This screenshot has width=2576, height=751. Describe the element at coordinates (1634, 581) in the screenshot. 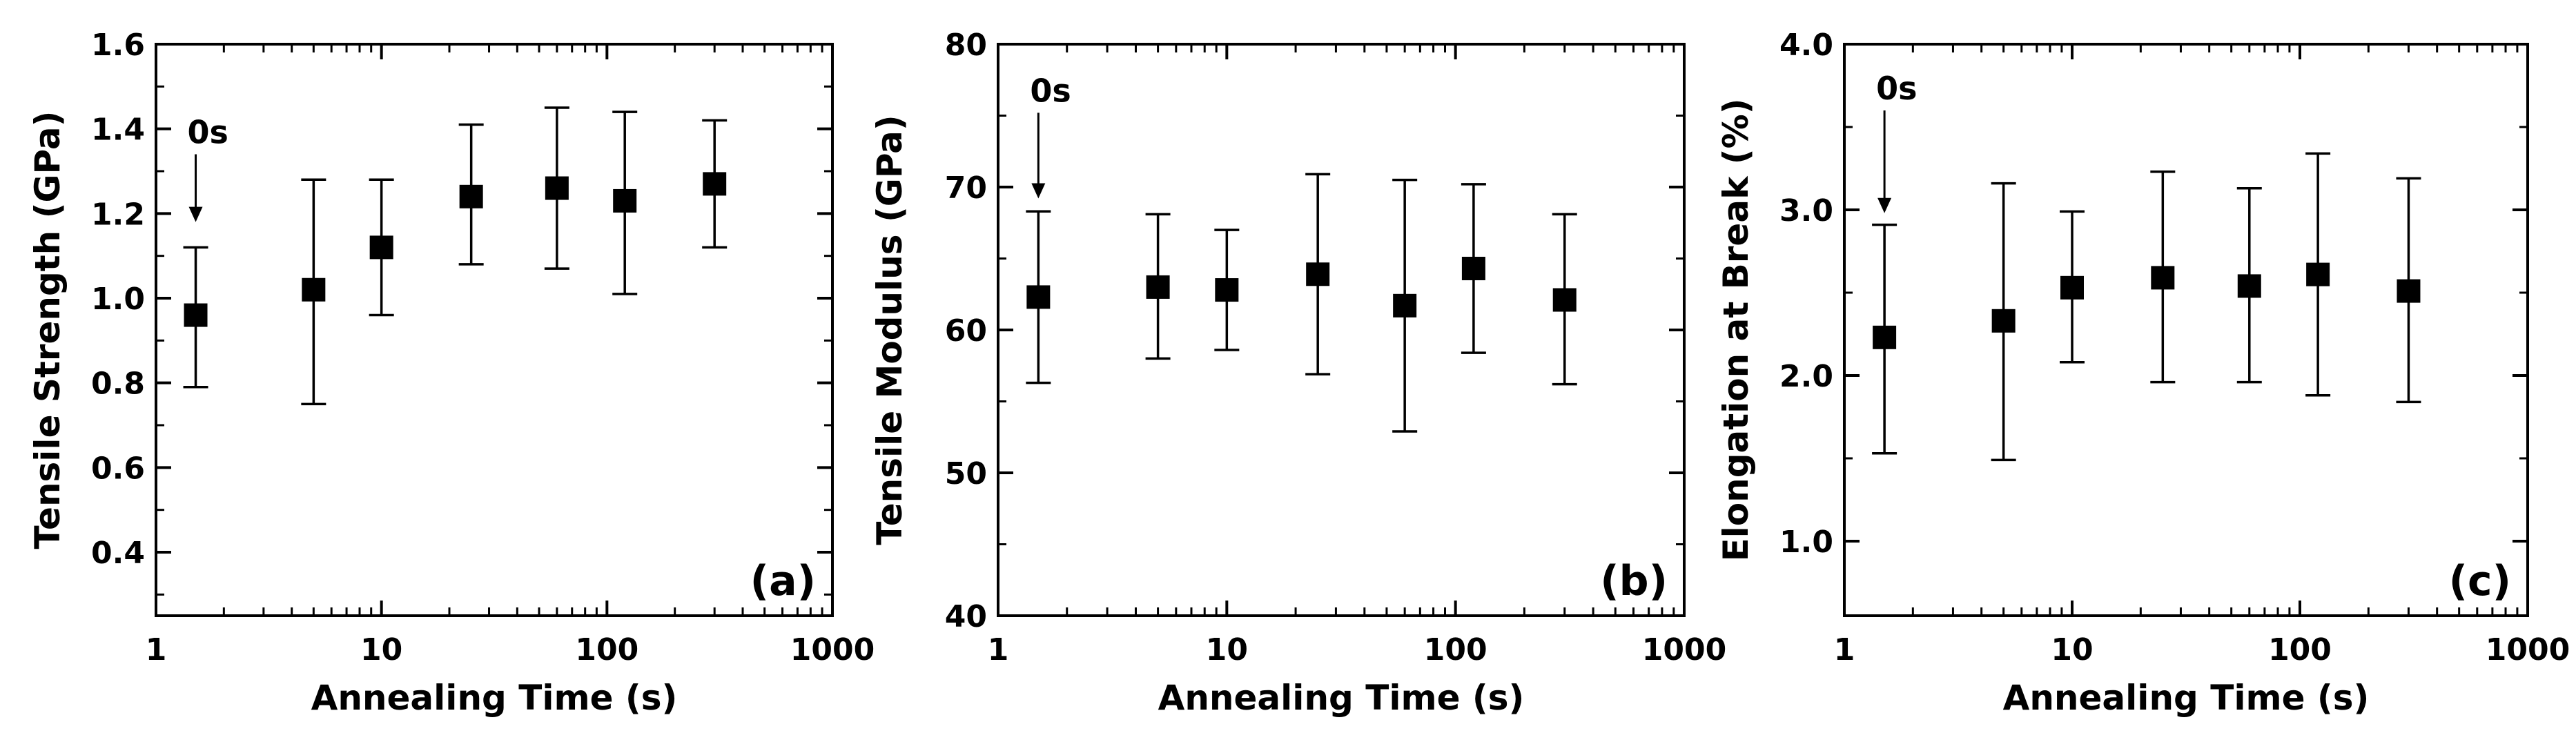

I see `panel-label: (b)` at that location.